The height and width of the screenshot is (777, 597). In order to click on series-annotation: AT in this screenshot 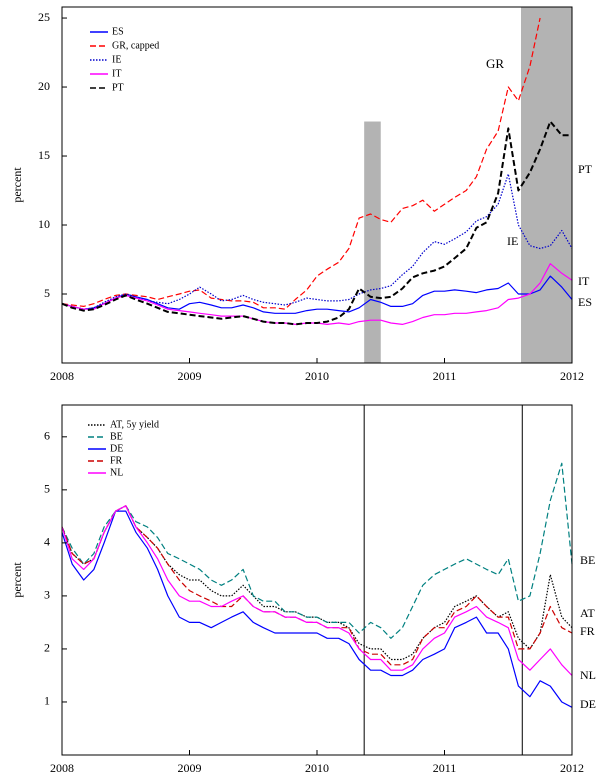, I will do `click(587, 613)`.